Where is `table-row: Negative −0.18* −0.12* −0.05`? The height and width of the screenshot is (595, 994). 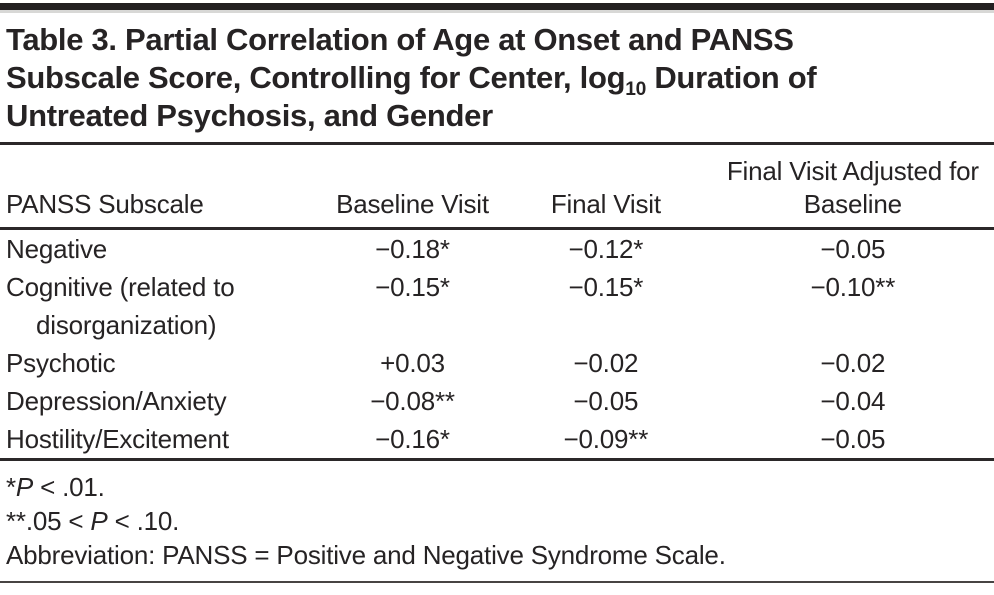
table-row: Negative −0.18* −0.12* −0.05 is located at coordinates (497, 249).